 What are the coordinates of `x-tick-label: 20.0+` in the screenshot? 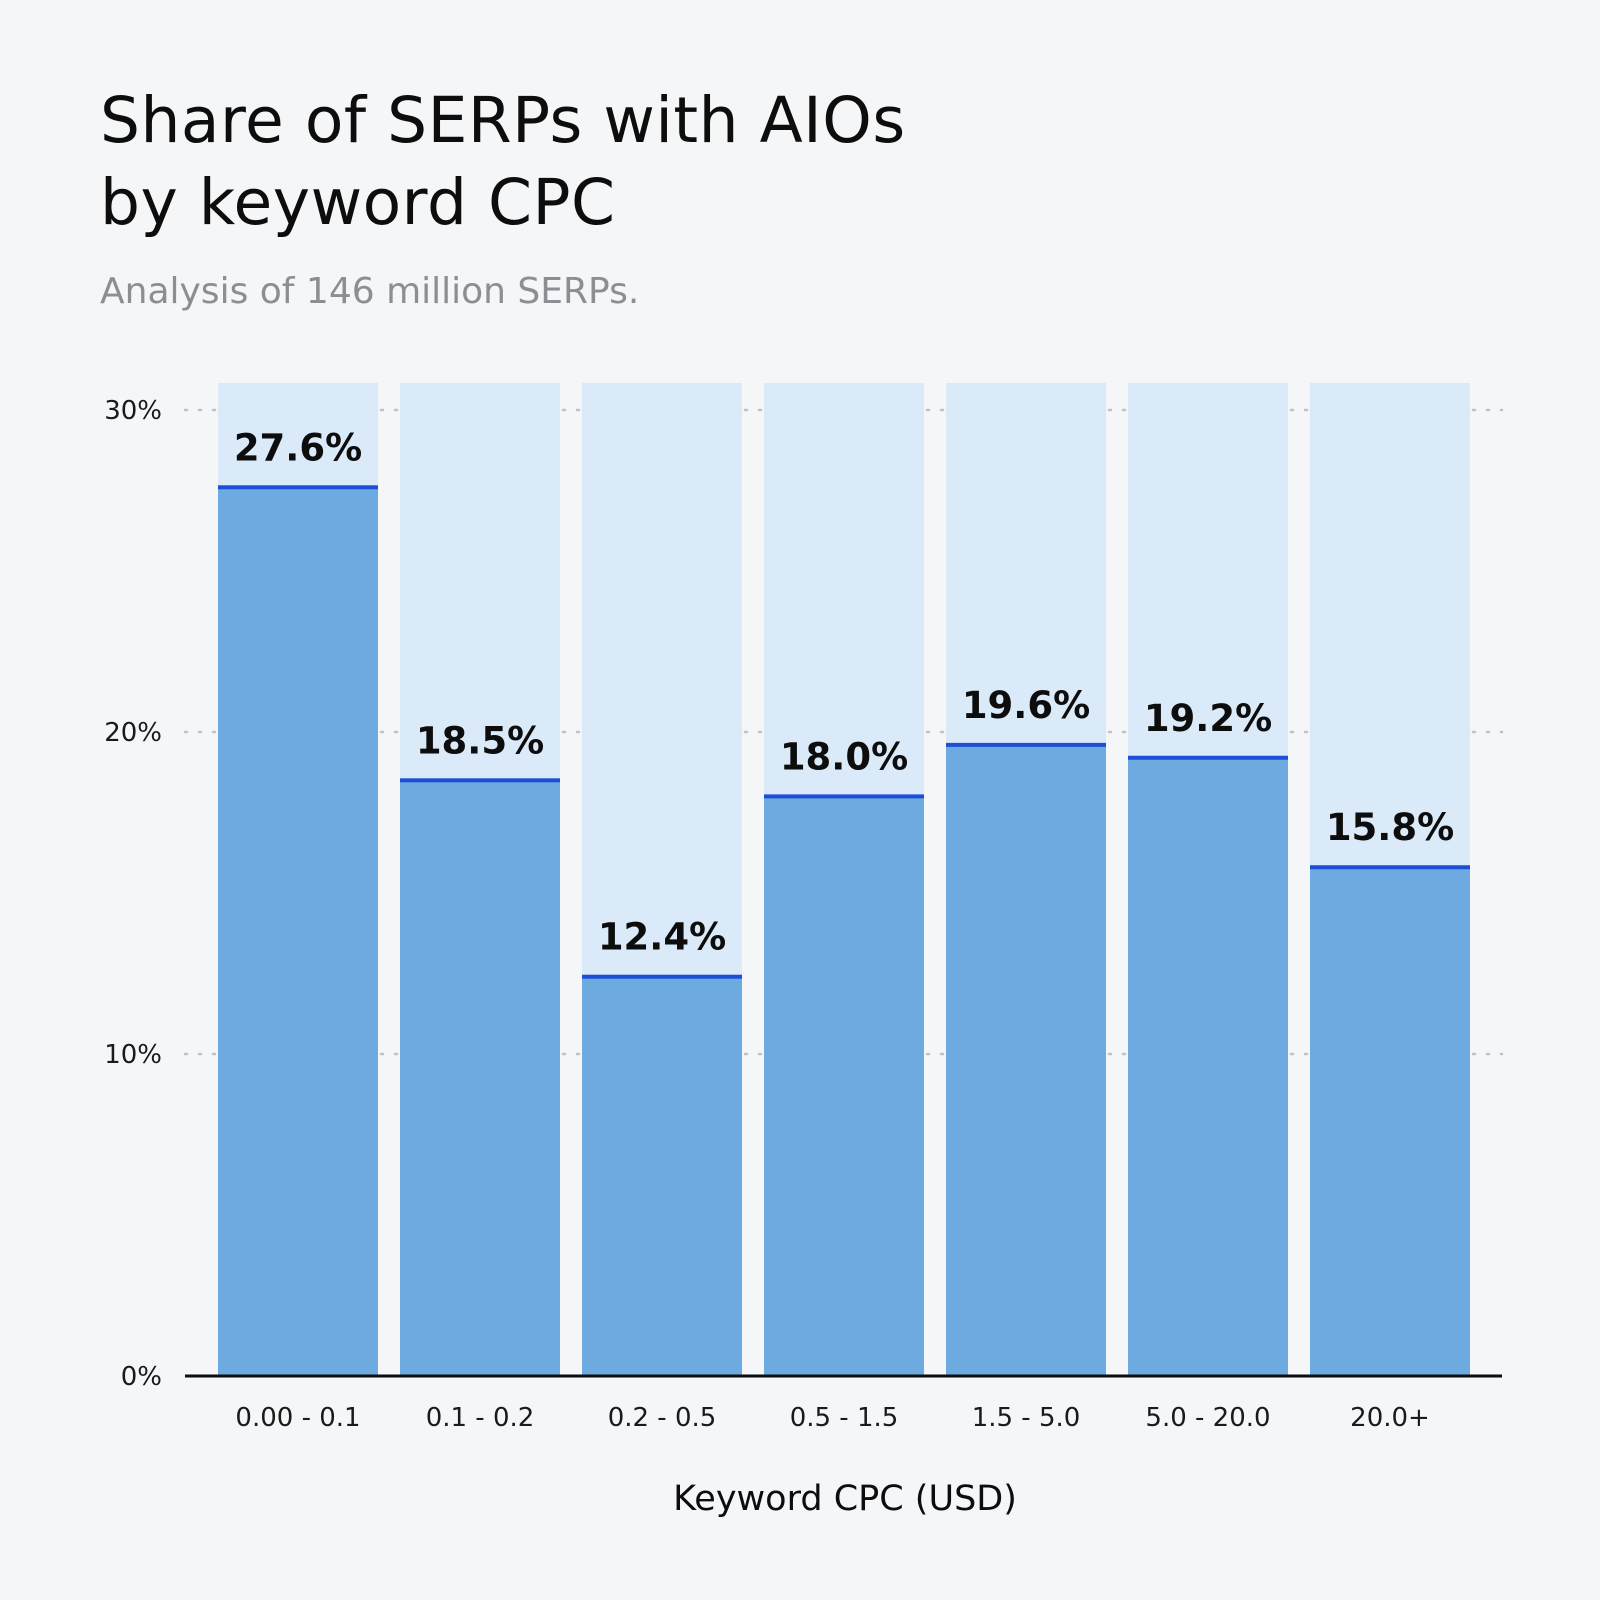 It's located at (1390, 1418).